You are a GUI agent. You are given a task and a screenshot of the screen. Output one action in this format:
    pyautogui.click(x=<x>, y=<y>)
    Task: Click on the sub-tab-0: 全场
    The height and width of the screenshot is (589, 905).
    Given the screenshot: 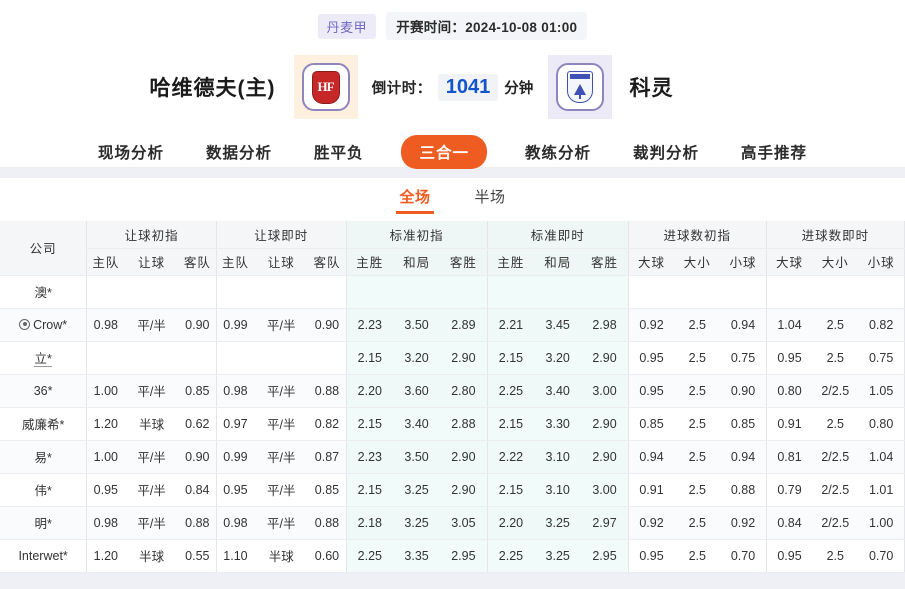 What is the action you would take?
    pyautogui.click(x=415, y=200)
    